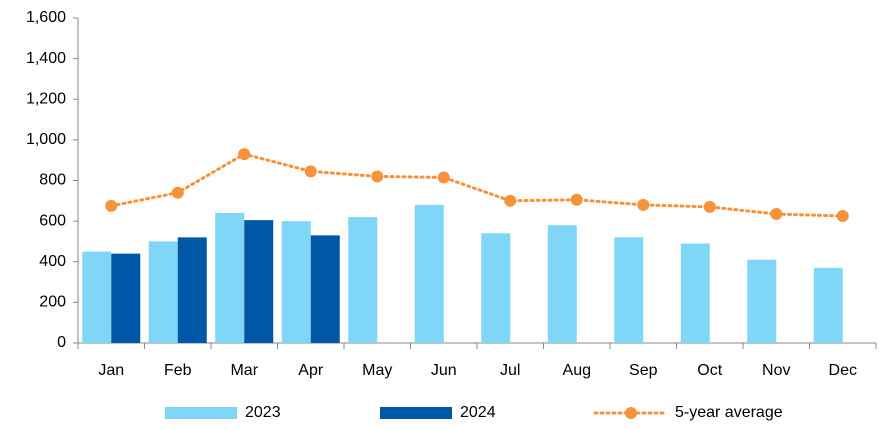  What do you see at coordinates (631, 413) in the screenshot?
I see `legend-marker` at bounding box center [631, 413].